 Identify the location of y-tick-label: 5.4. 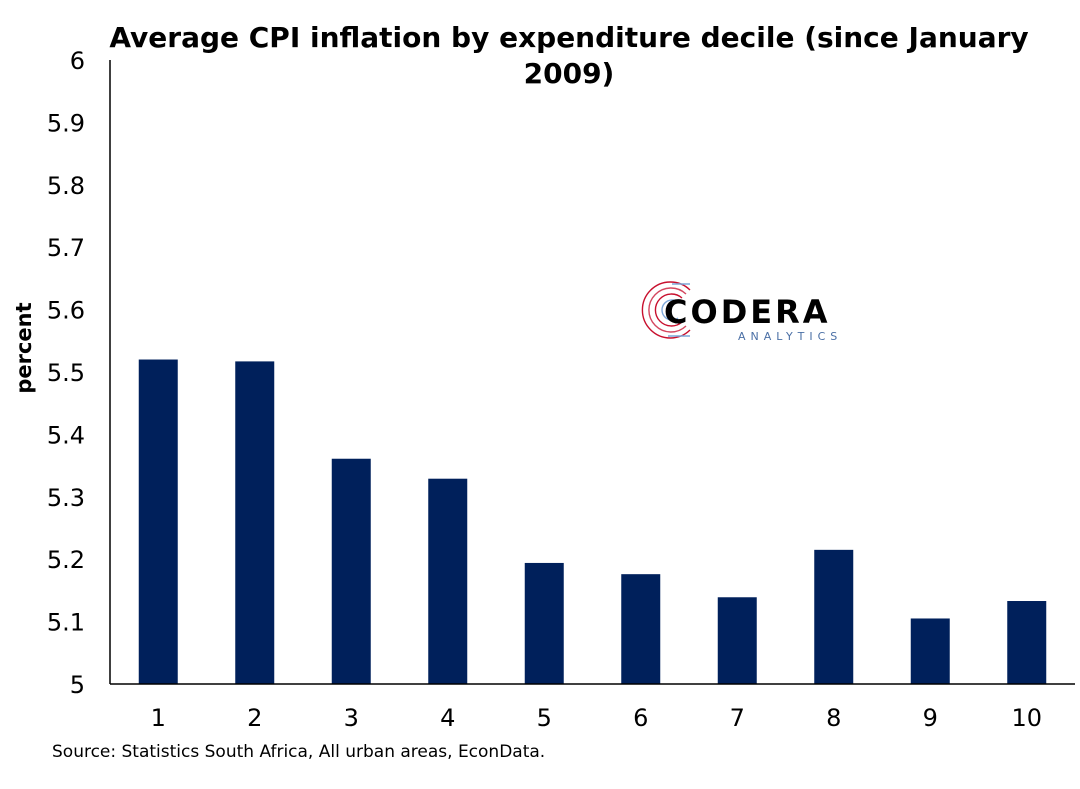
(66, 435).